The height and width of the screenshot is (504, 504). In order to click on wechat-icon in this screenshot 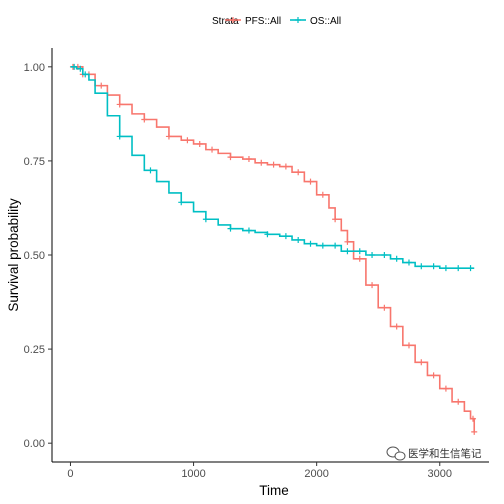, I will do `click(396, 453)`.